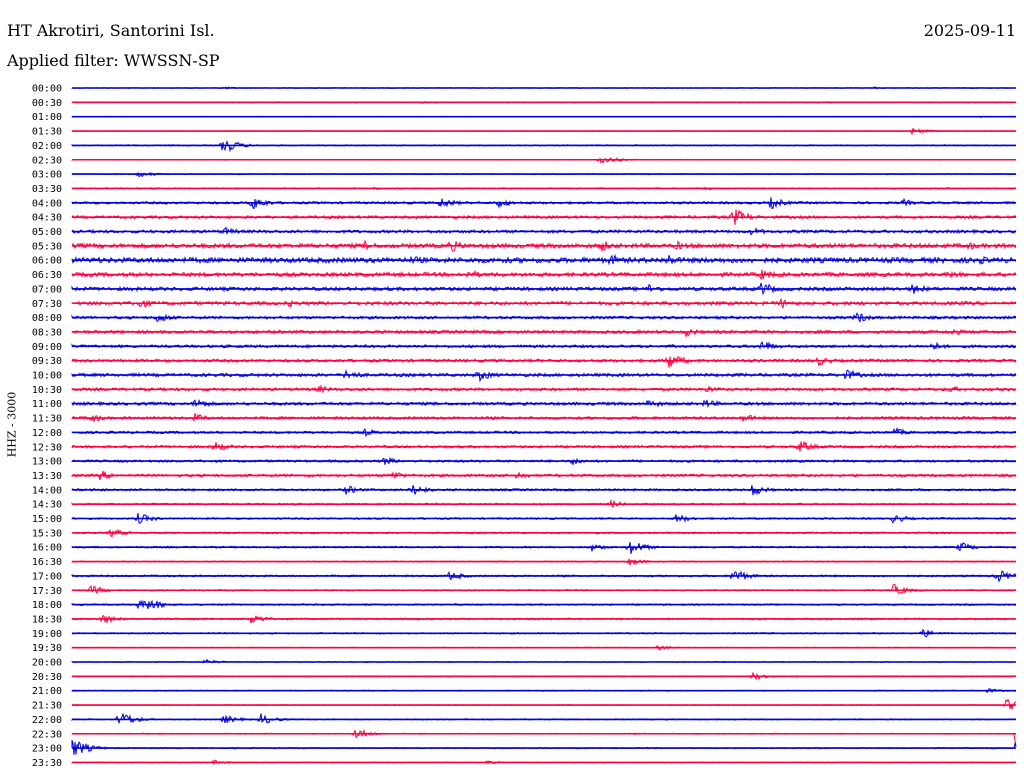 The width and height of the screenshot is (1024, 780). Describe the element at coordinates (47, 734) in the screenshot. I see `tick-label: 22:30` at that location.